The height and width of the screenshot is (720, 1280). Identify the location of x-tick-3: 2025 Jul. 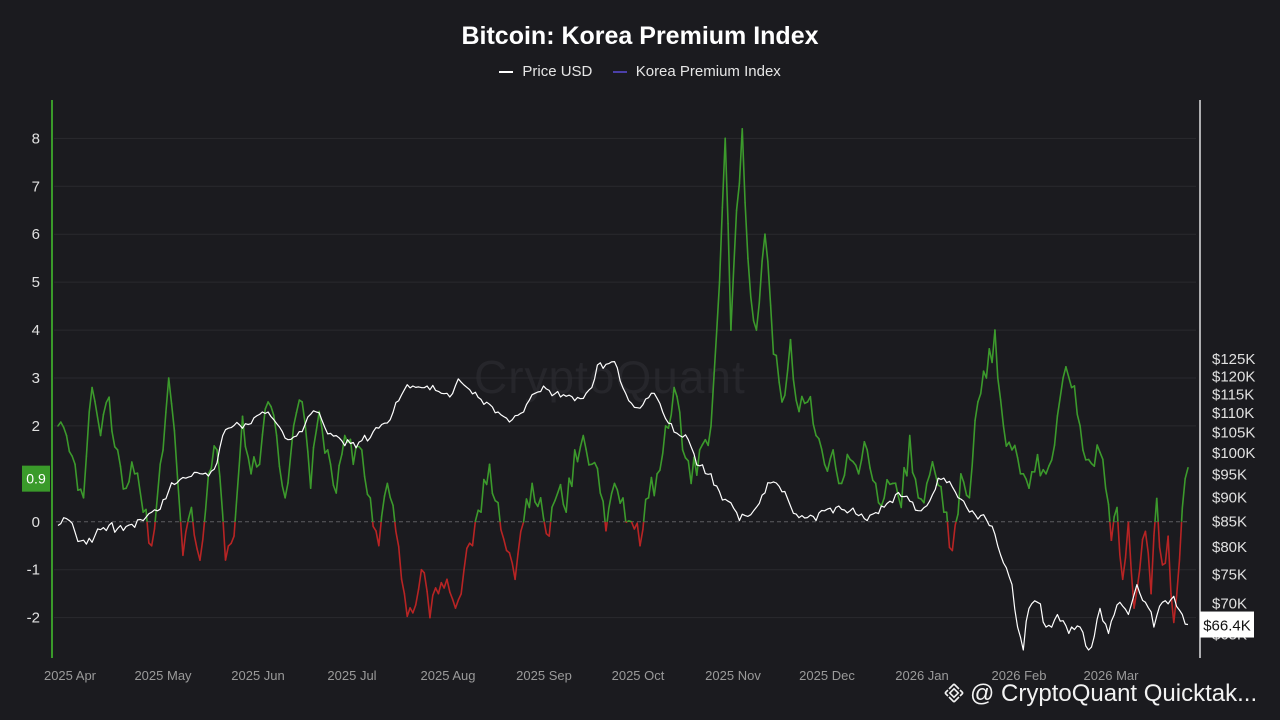
(351, 675).